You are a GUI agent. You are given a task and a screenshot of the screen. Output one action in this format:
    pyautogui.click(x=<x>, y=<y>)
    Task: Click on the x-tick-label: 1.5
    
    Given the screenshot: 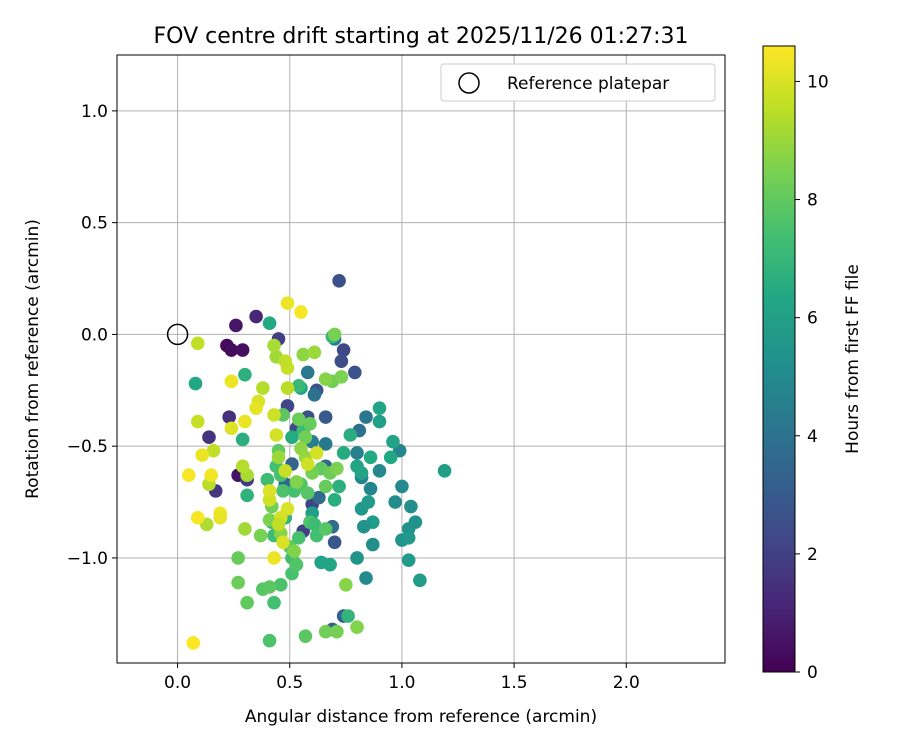 What is the action you would take?
    pyautogui.click(x=514, y=683)
    